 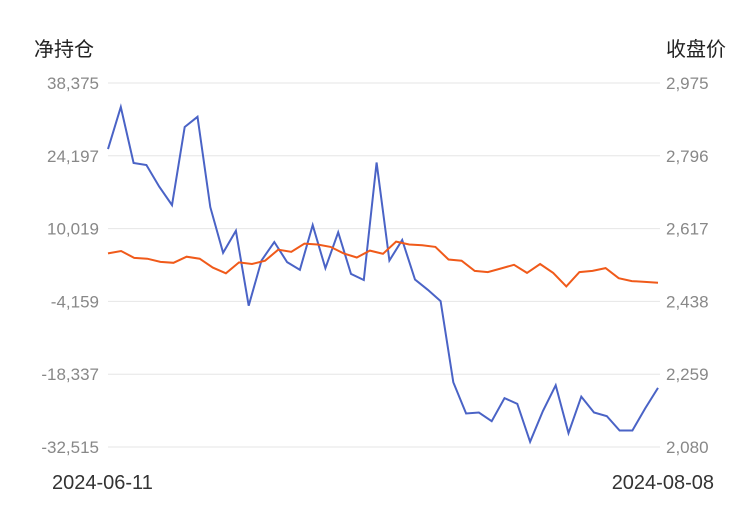 I want to click on close-price-line, so click(x=383, y=264).